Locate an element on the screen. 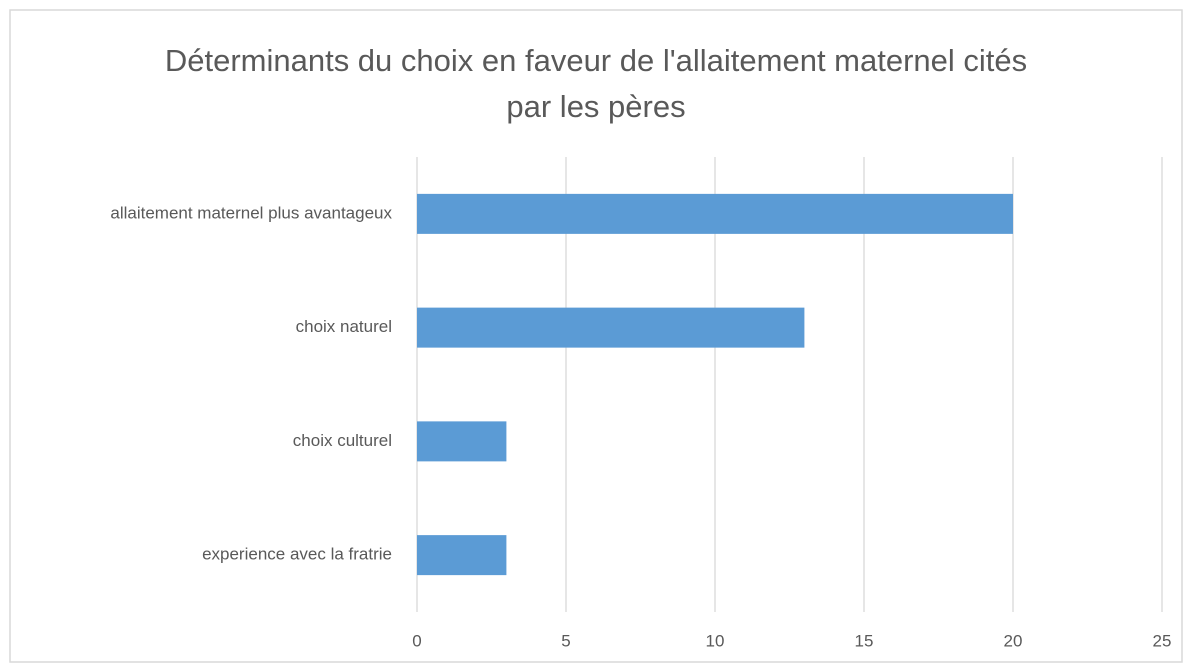  y-tick-label: experience avec la fratrie is located at coordinates (297, 554).